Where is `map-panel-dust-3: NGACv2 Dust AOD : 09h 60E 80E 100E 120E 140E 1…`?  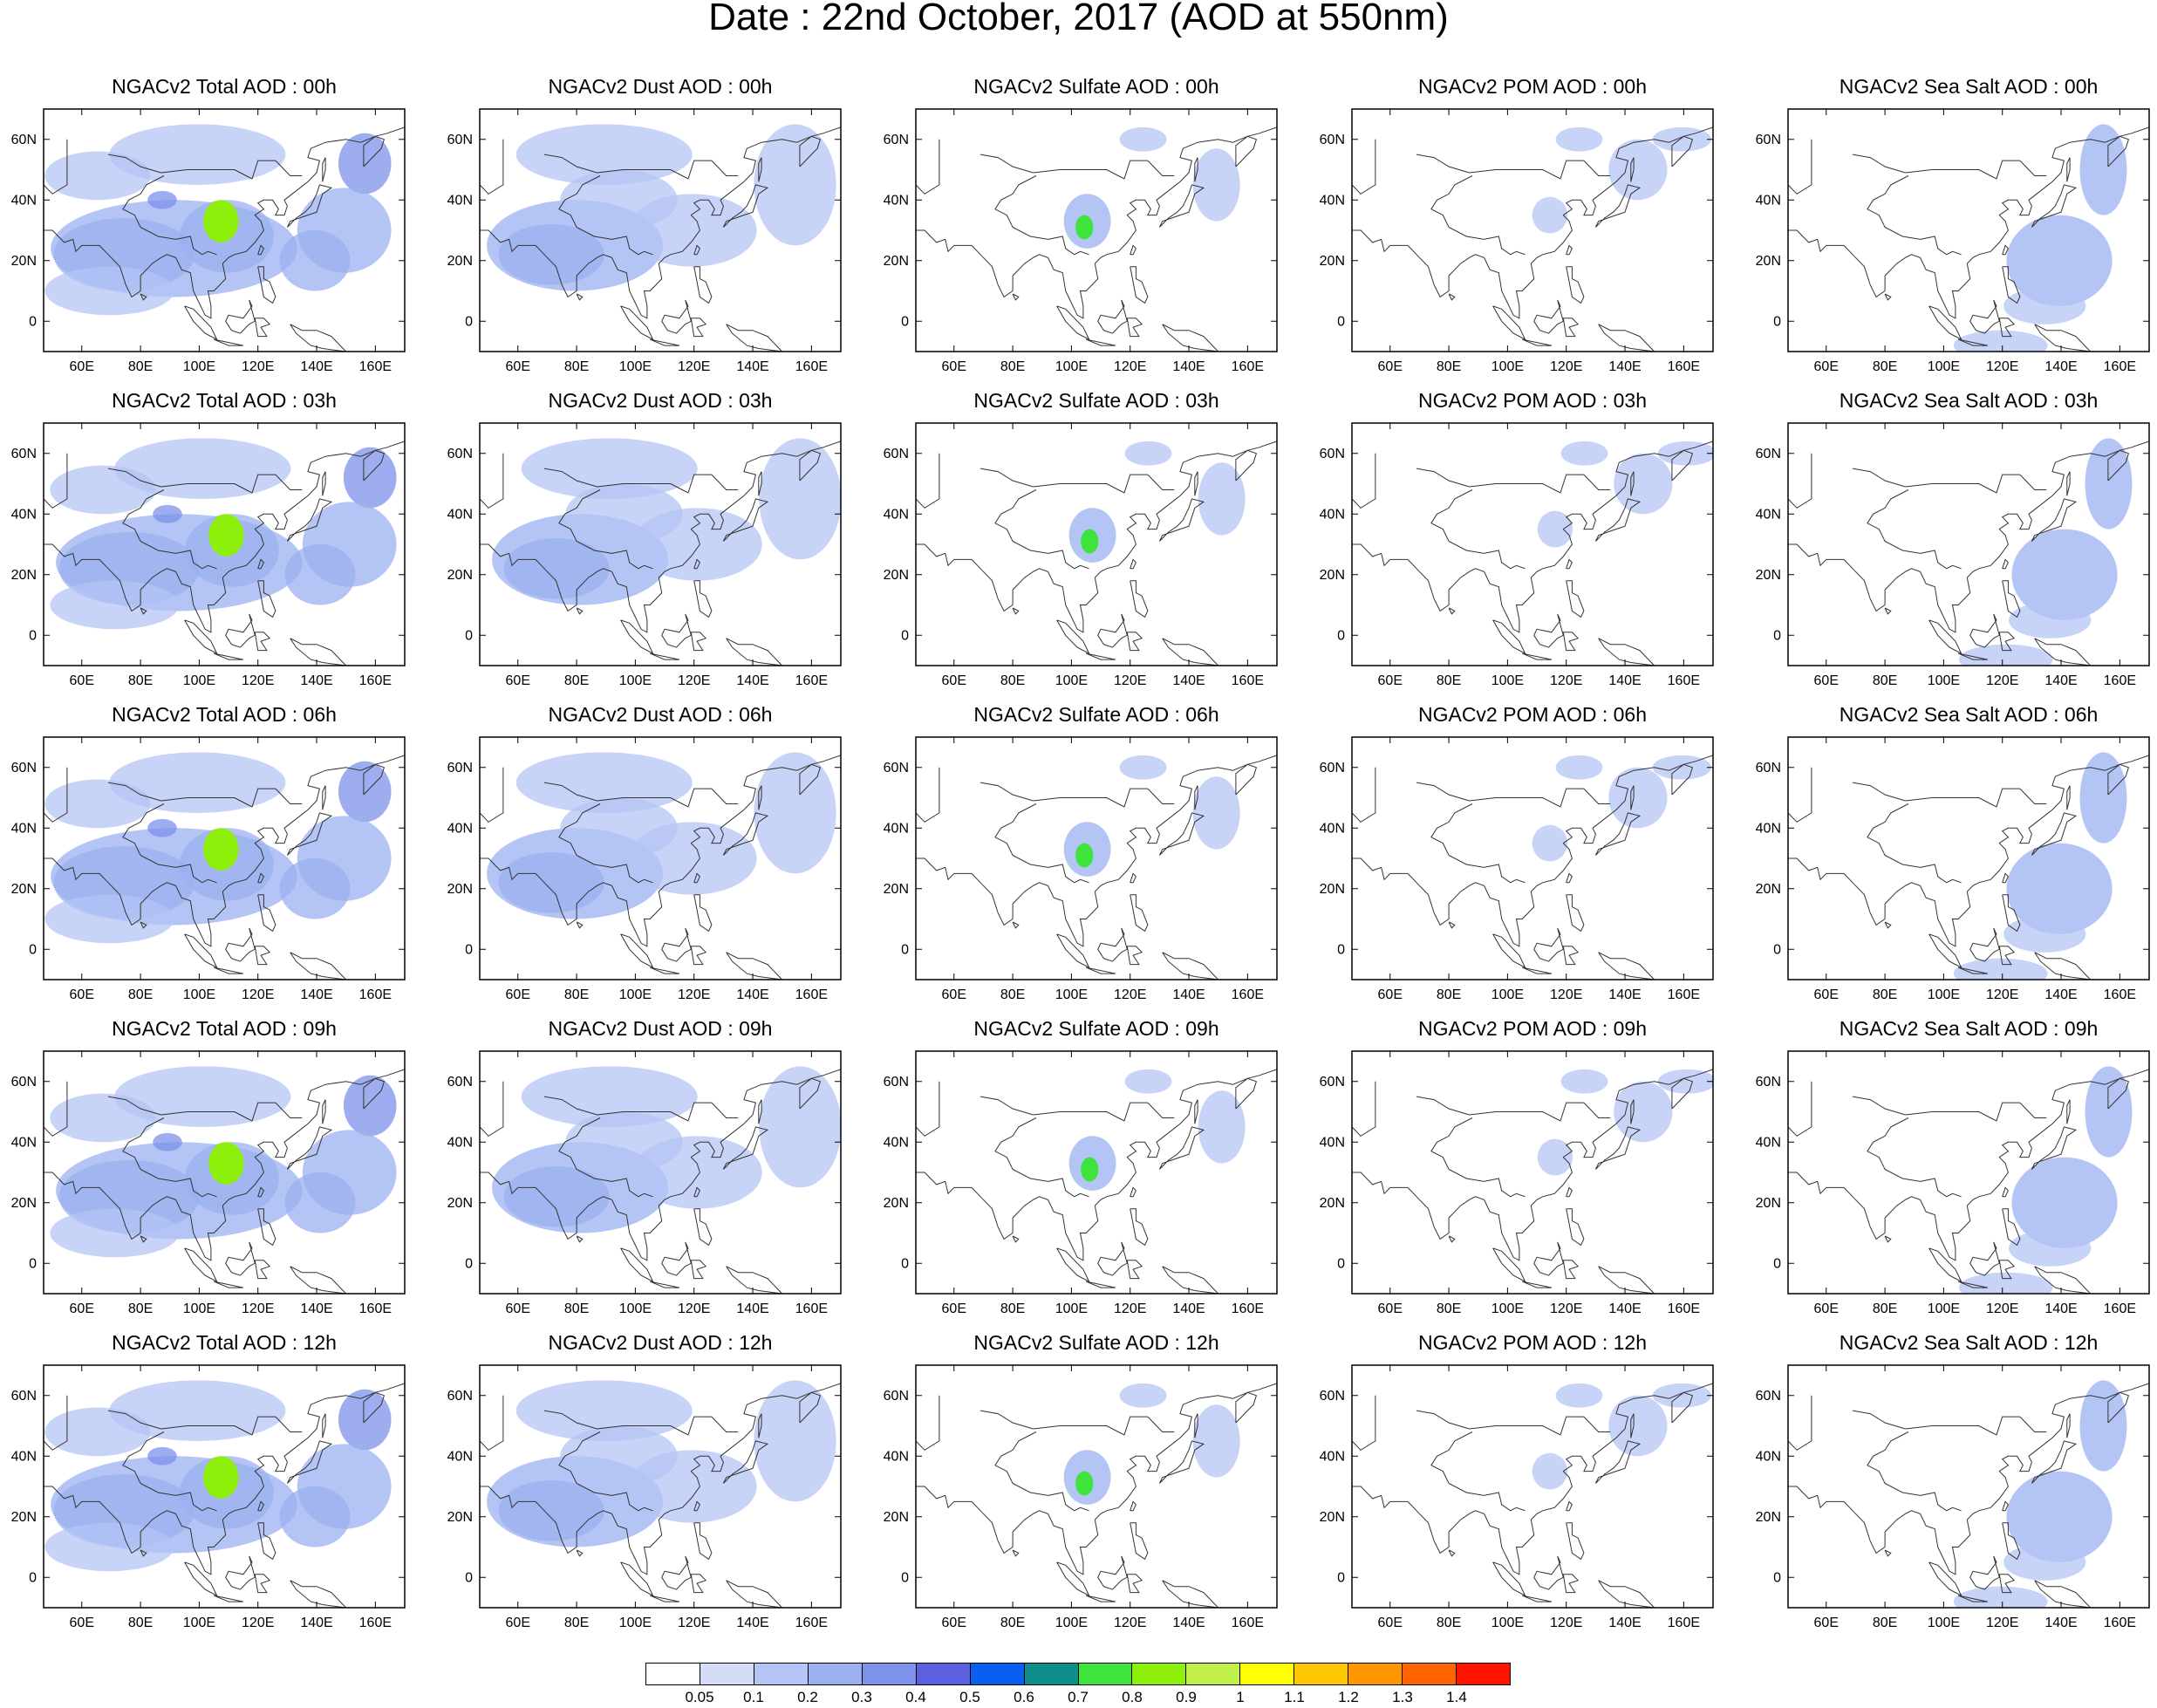 map-panel-dust-3: NGACv2 Dust AOD : 09h 60E 80E 100E 120E 140E 1… is located at coordinates (645, 1166).